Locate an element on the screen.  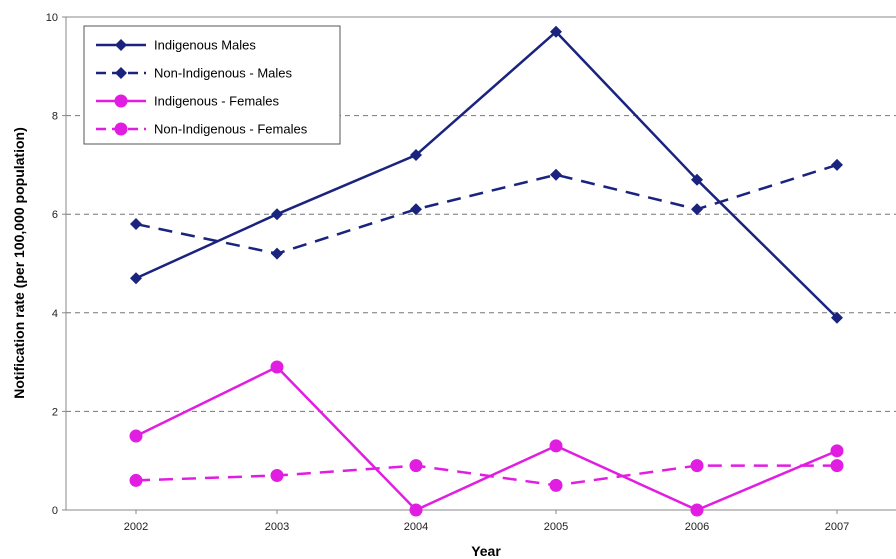
x-axis-title: Year is located at coordinates (486, 551).